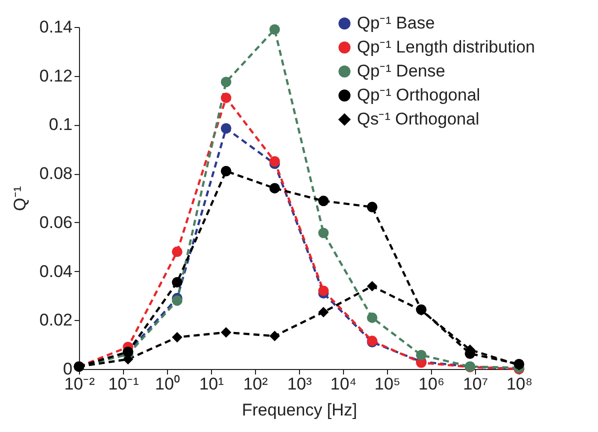 The width and height of the screenshot is (598, 432). I want to click on x-tick-label: 10⁵, so click(387, 384).